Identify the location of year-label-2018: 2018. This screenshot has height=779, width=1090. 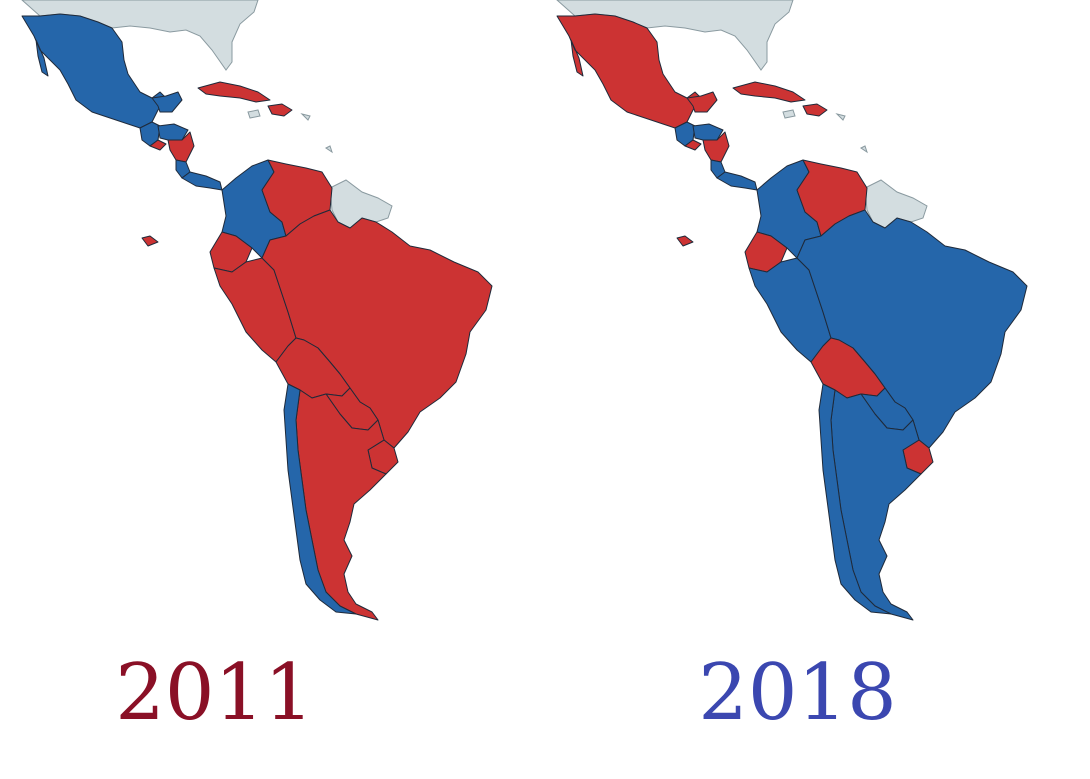
(797, 693).